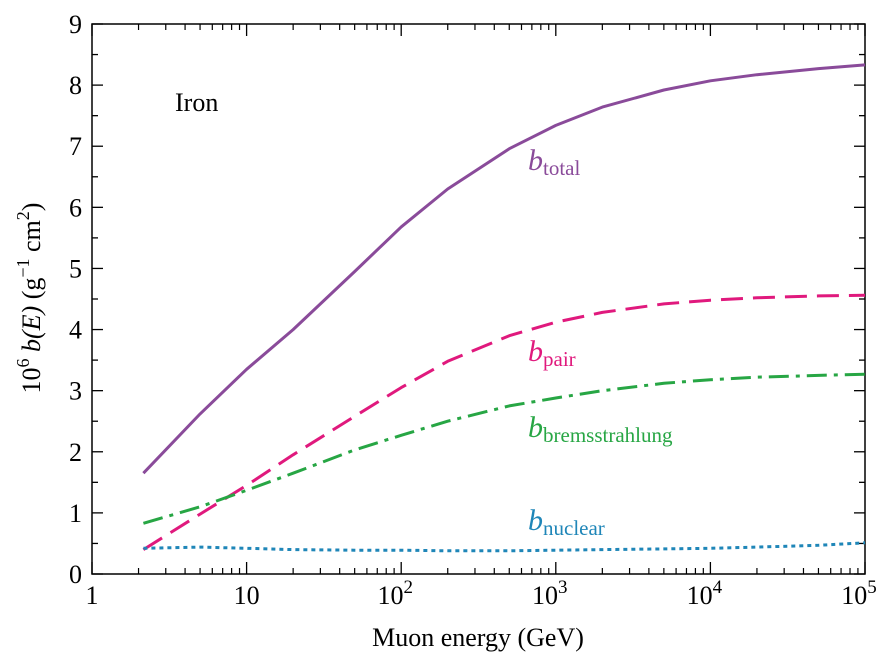 This screenshot has width=885, height=652. Describe the element at coordinates (31, 380) in the screenshot. I see `y-label-base: 10` at that location.